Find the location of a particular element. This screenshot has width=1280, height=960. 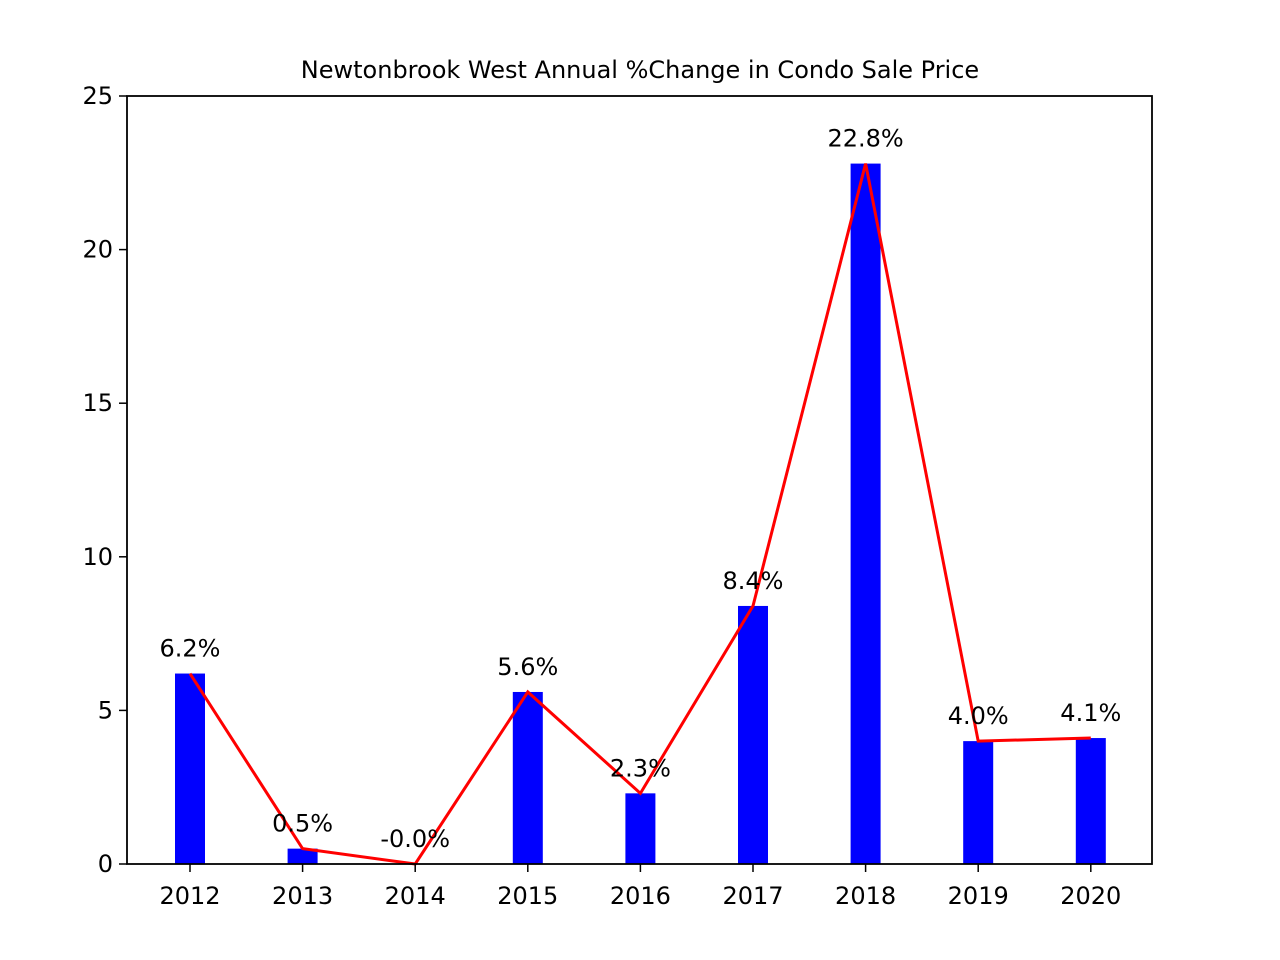

bar-2017 is located at coordinates (753, 734).